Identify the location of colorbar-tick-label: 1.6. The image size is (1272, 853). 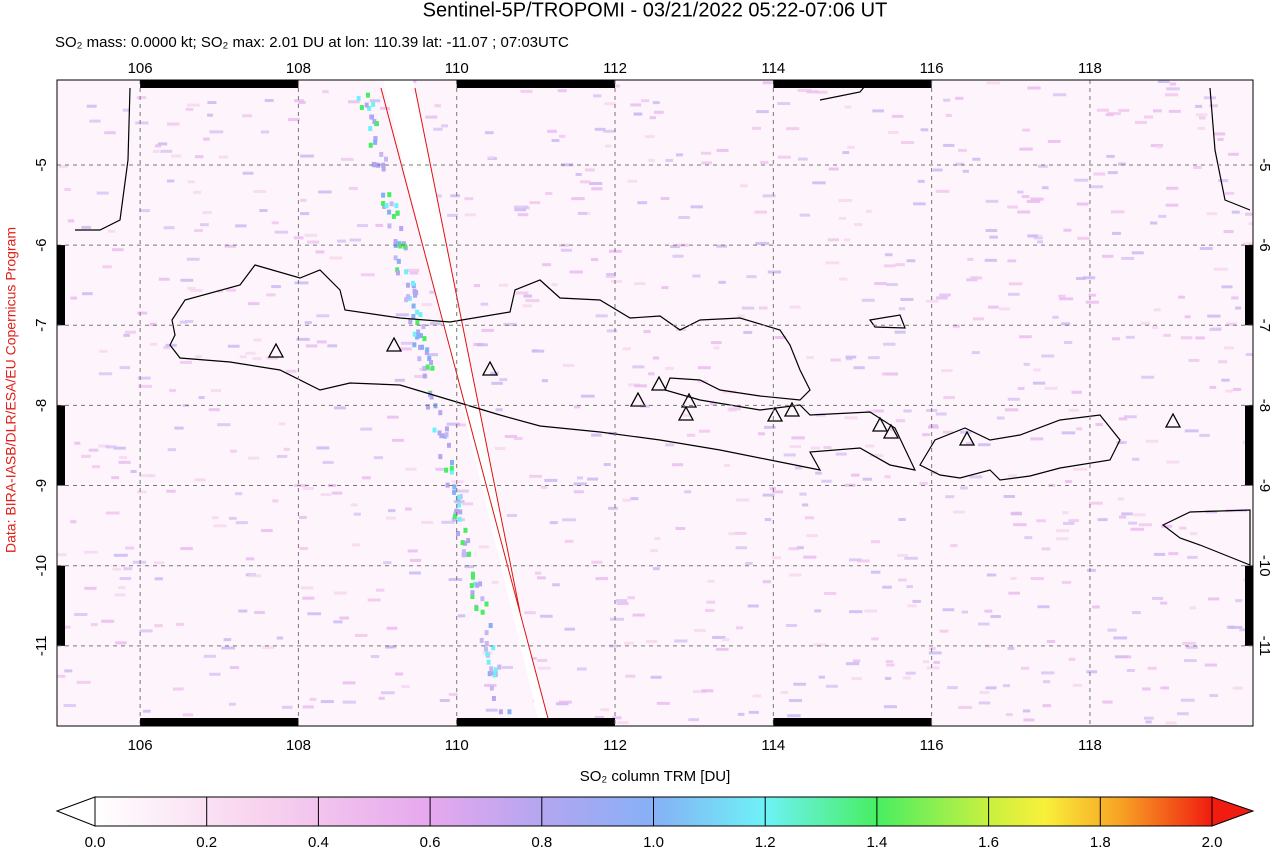
(988, 842).